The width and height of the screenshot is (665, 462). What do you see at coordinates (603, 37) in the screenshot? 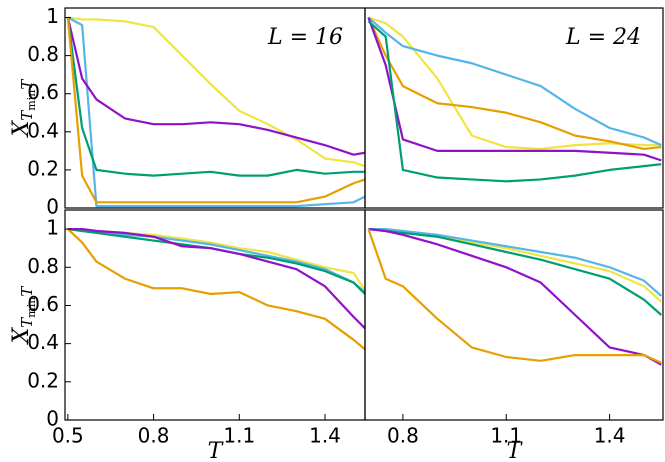
I see `annotation: L = 24` at bounding box center [603, 37].